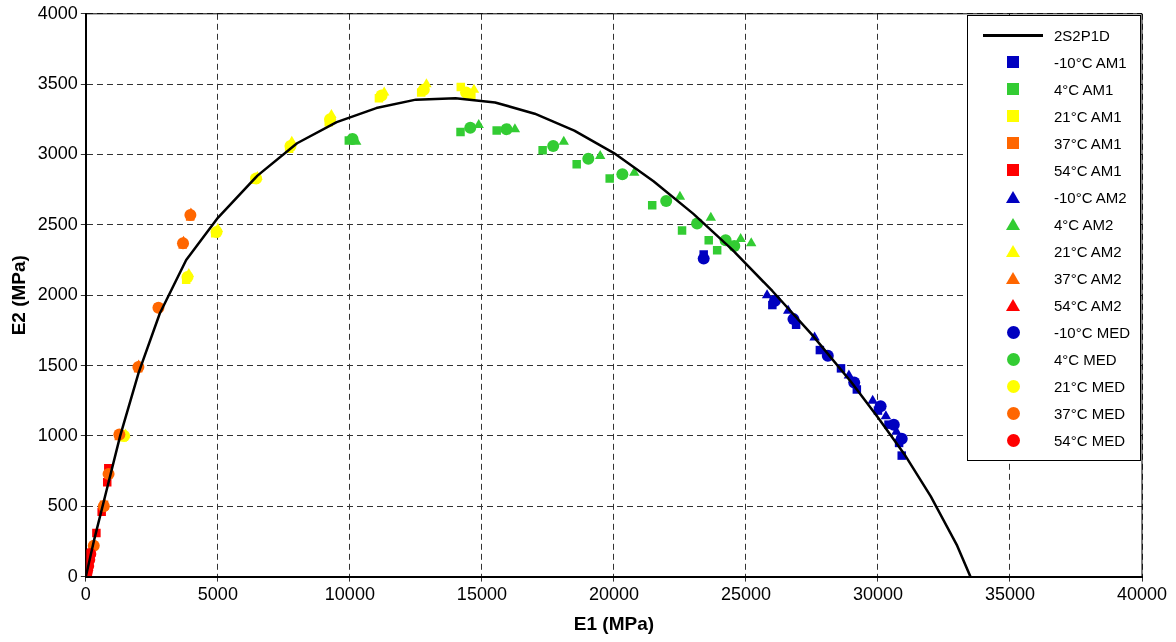 This screenshot has height=642, width=1176. I want to click on x-tick-label: 15000, so click(481, 594).